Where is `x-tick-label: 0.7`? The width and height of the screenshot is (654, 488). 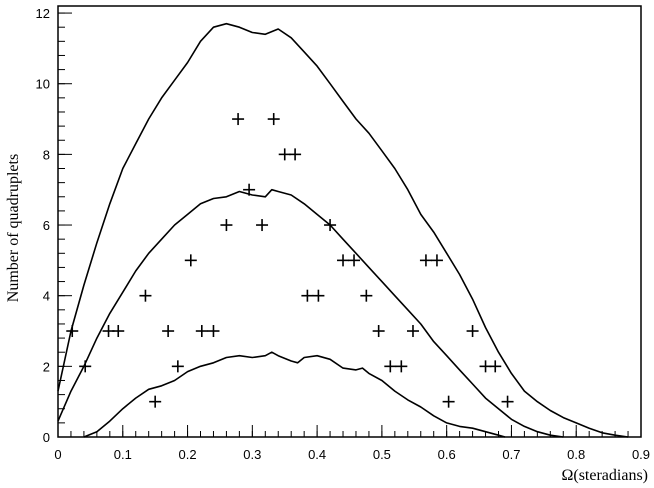 x-tick-label: 0.7 is located at coordinates (511, 454).